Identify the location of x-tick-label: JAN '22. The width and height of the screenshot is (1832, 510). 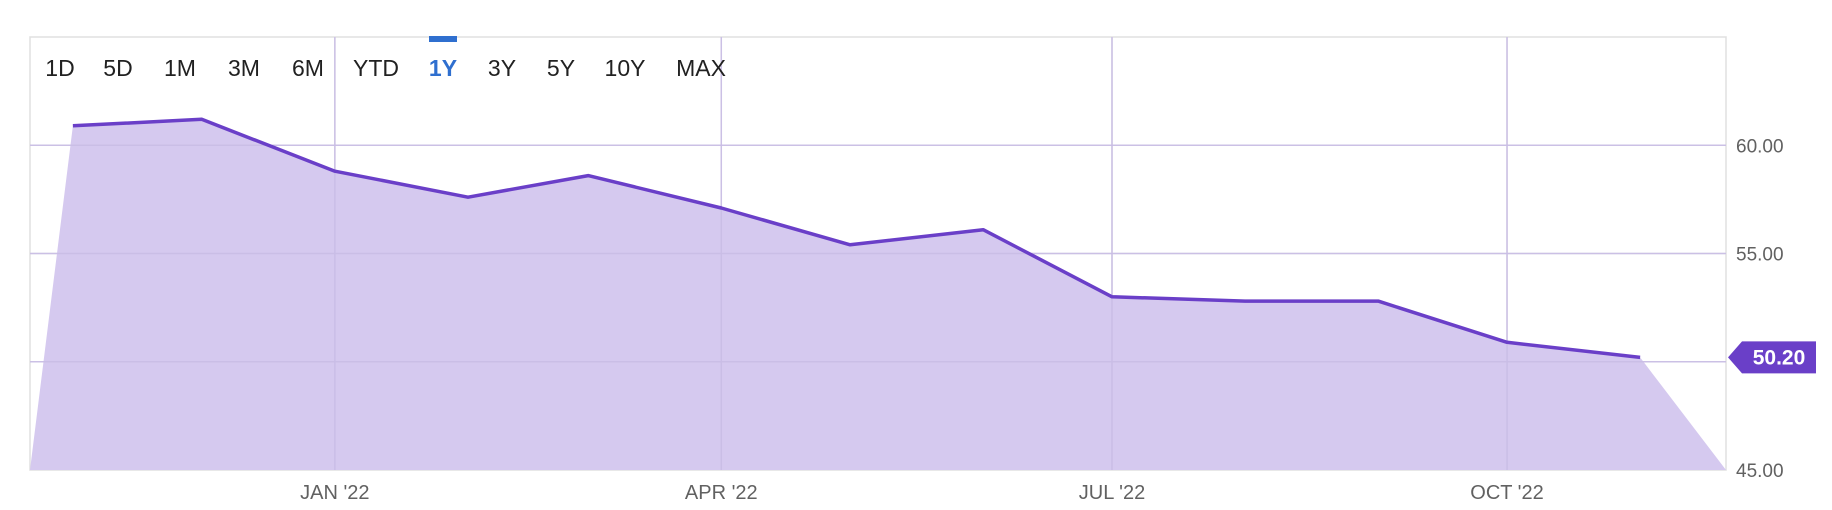
(334, 493).